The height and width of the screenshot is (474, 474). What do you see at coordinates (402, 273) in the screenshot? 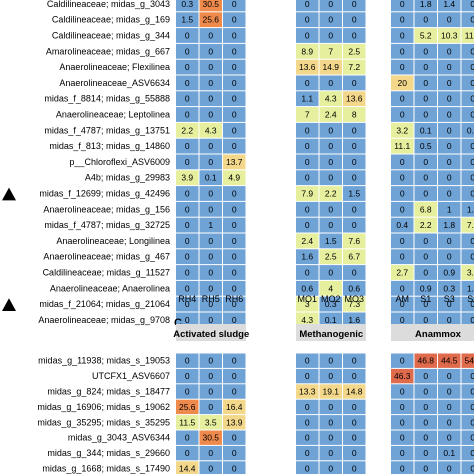
I see `cell-value: 2.7` at bounding box center [402, 273].